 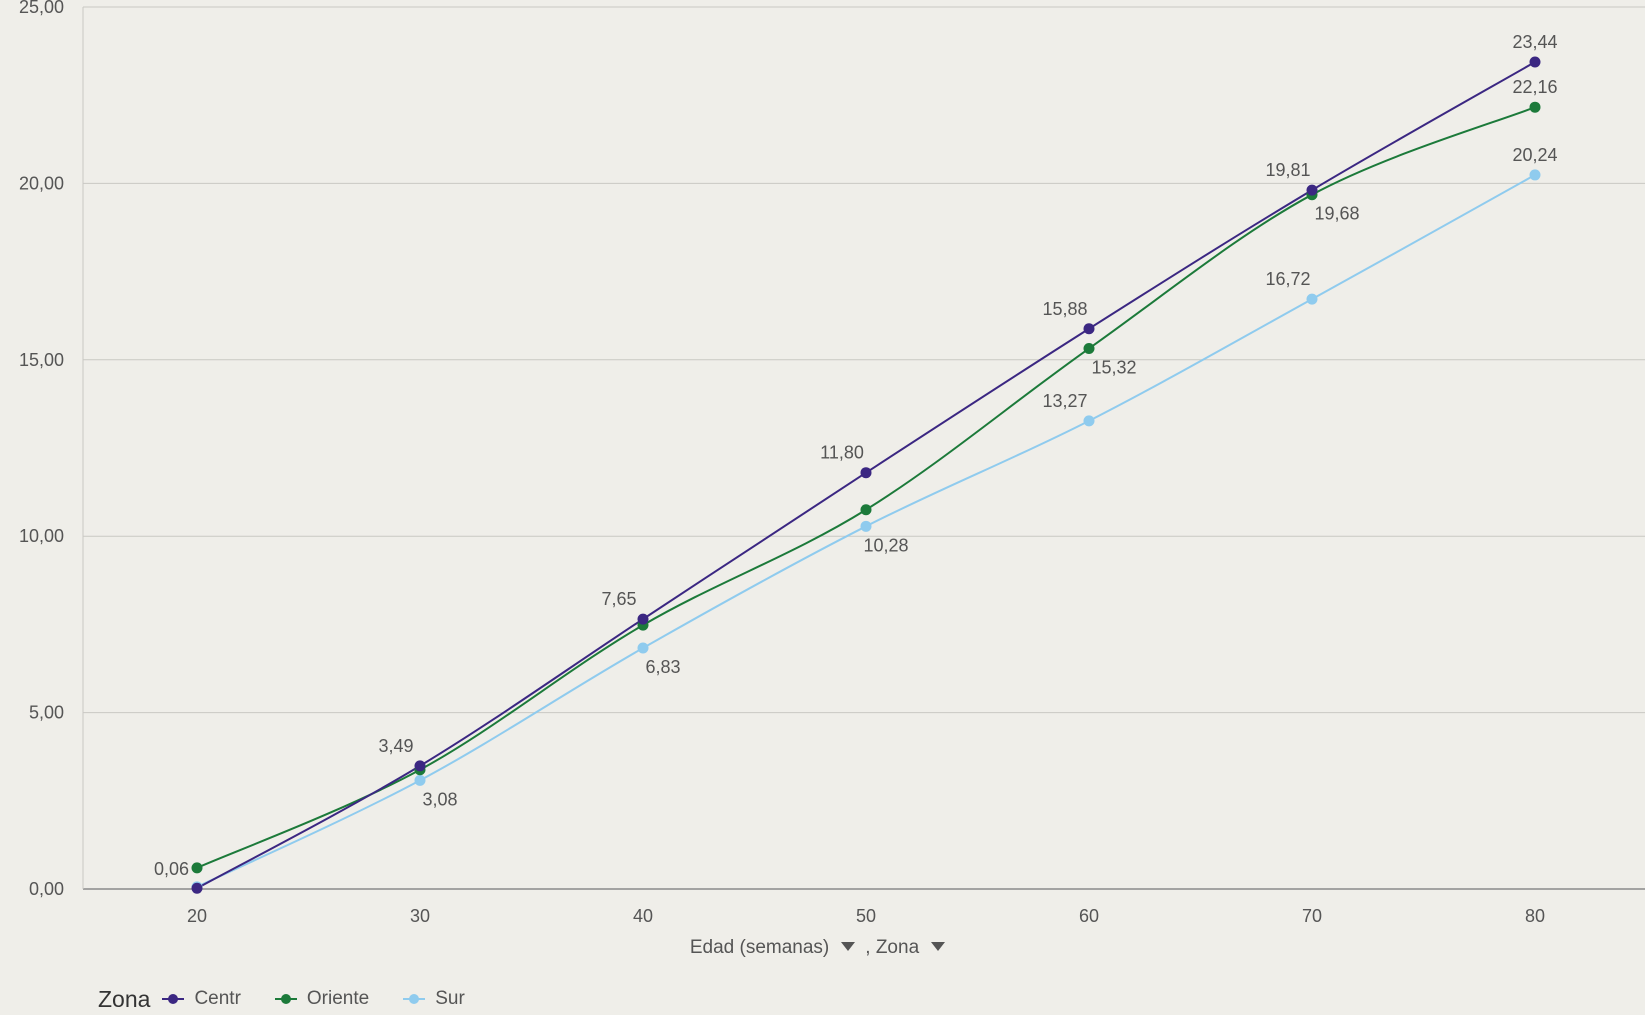 What do you see at coordinates (46, 713) in the screenshot?
I see `y-tick-label: 5,00` at bounding box center [46, 713].